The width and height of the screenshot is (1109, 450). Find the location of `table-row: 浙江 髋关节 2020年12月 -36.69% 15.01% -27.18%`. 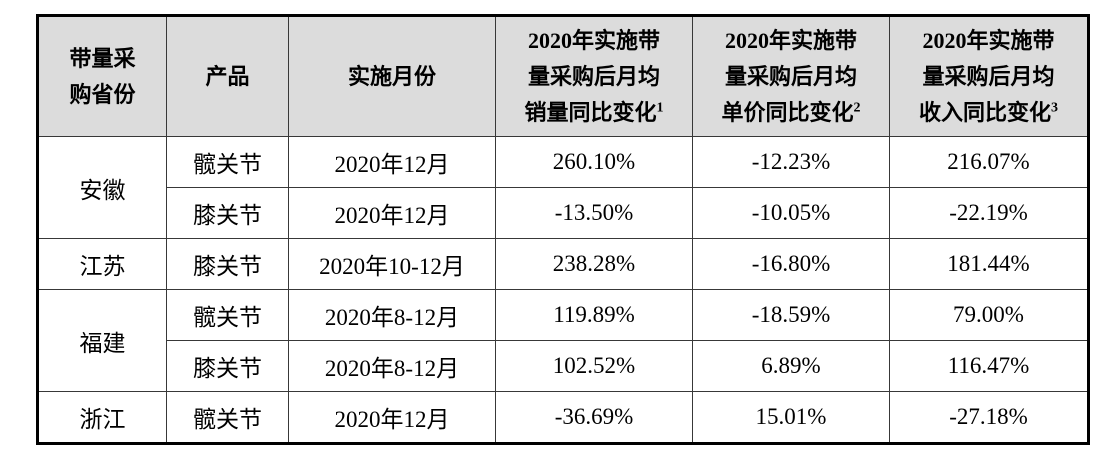

table-row: 浙江 髋关节 2020年12月 -36.69% 15.01% -27.18% is located at coordinates (563, 417).